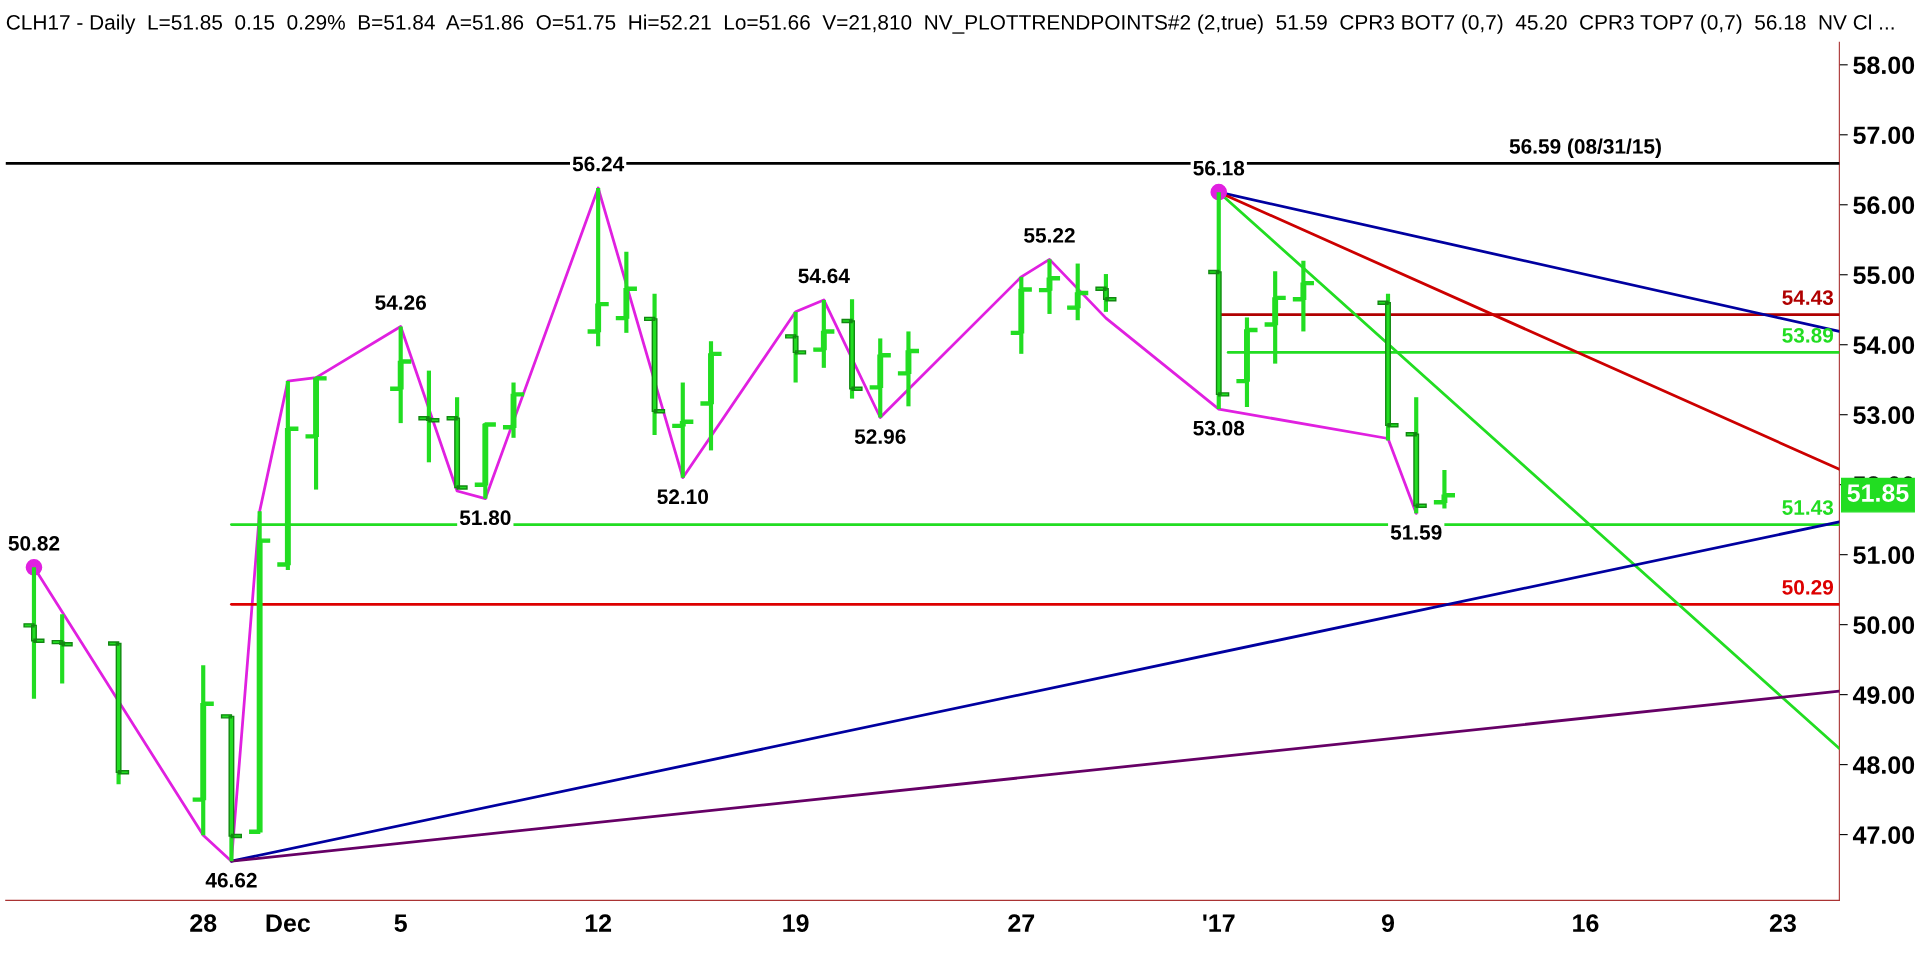 This screenshot has width=1920, height=964. I want to click on y-tick-label: 55.00, so click(1884, 275).